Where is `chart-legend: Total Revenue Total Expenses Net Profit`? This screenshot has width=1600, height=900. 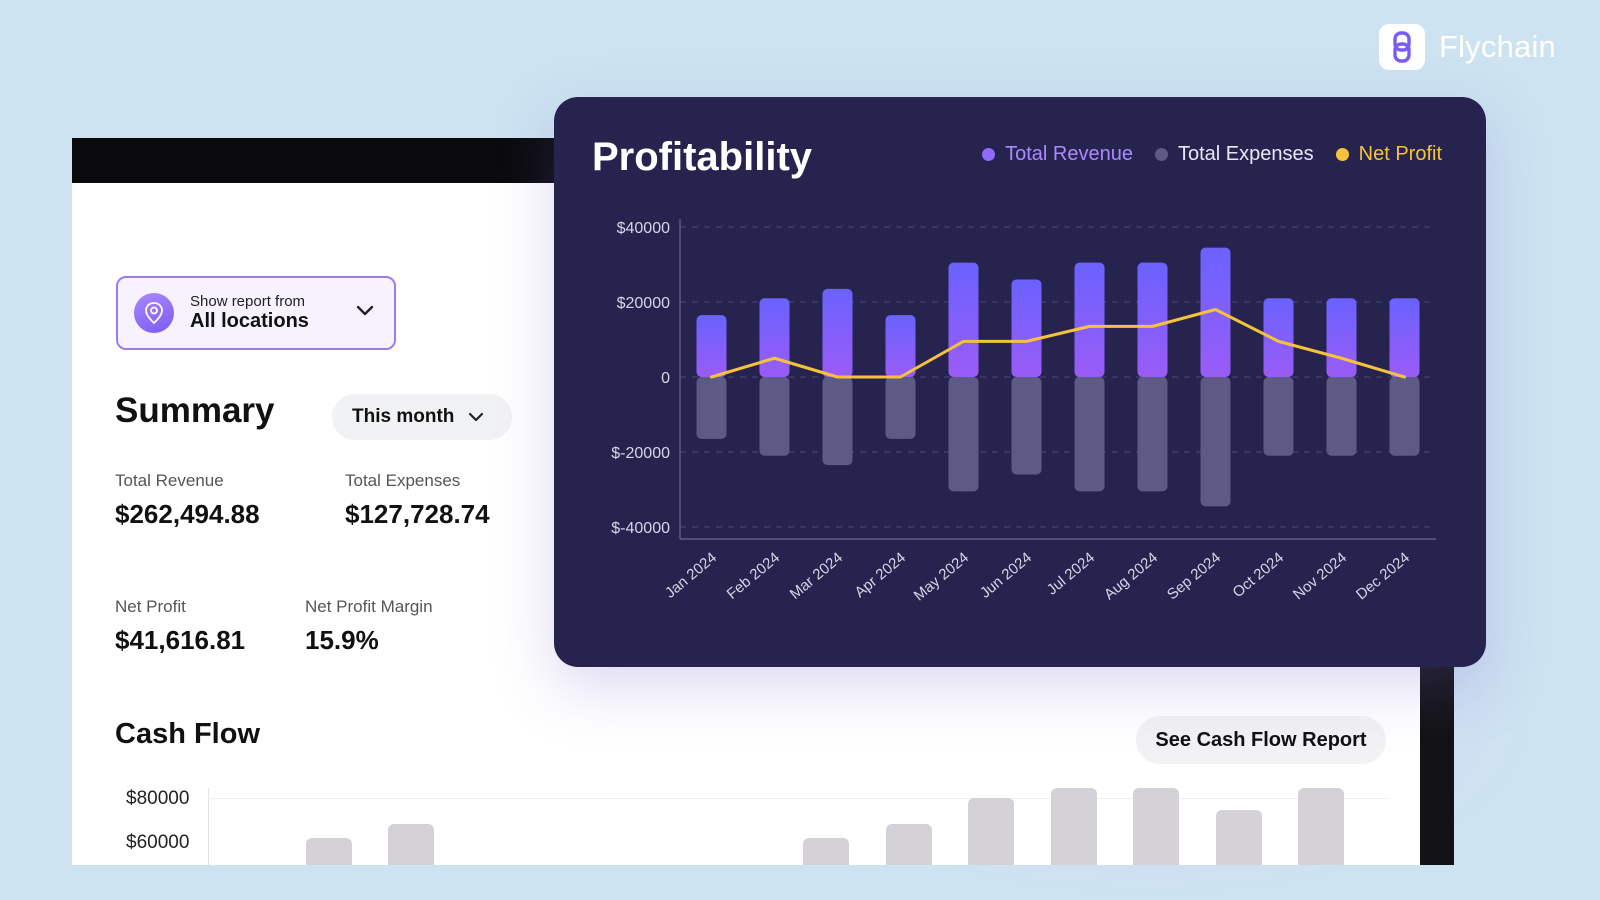 chart-legend: Total Revenue Total Expenses Net Profit is located at coordinates (1212, 154).